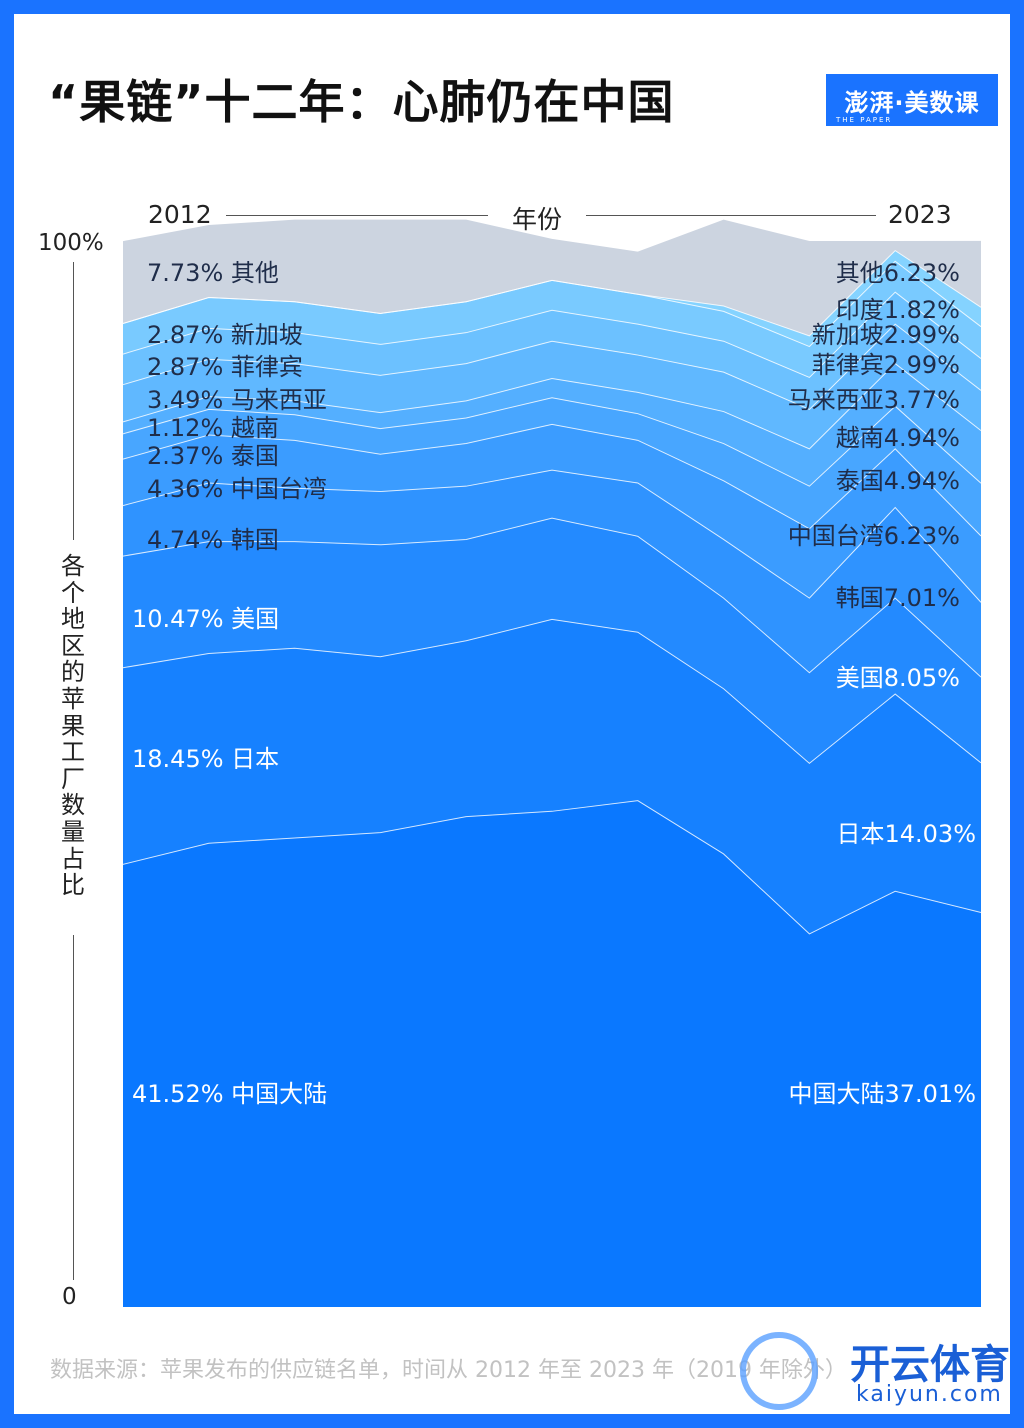  Describe the element at coordinates (930, 1365) in the screenshot. I see `watermark-text: 开云体育` at that location.